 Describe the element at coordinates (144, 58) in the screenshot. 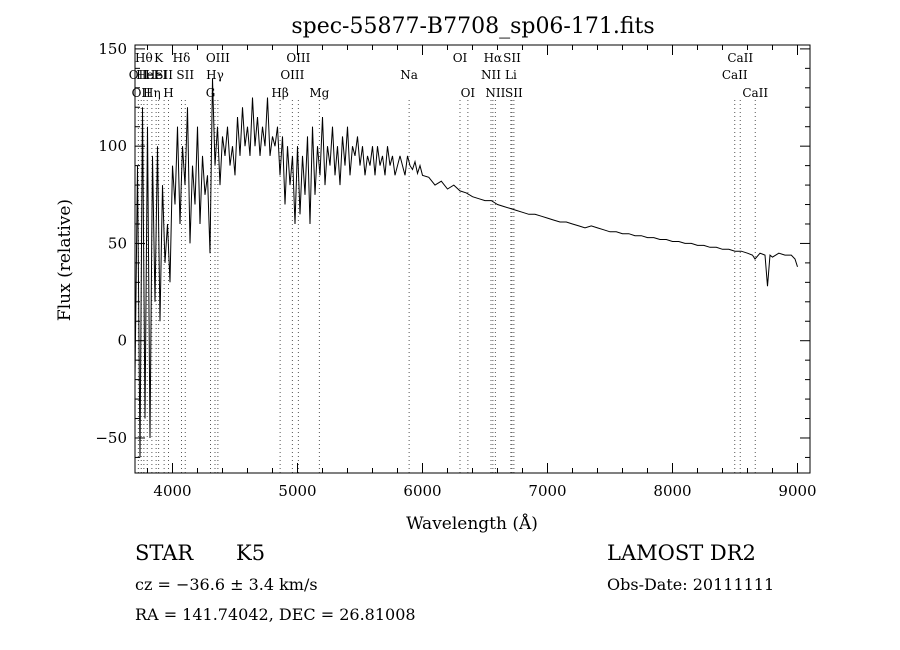

I see `line-marker-label: Hθ` at that location.